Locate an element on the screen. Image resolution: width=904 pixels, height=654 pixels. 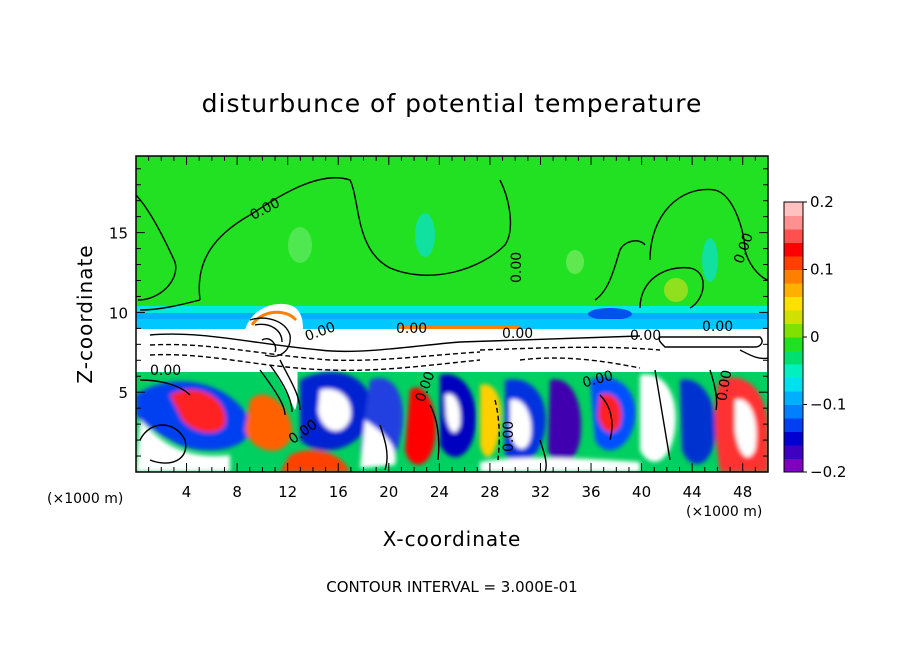
y-axis-label: Z-coordinate is located at coordinates (85, 313).